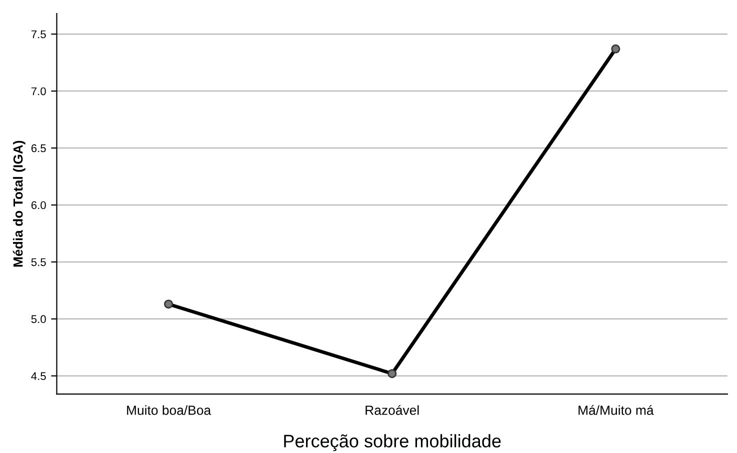 The width and height of the screenshot is (737, 453). Describe the element at coordinates (616, 410) in the screenshot. I see `x-tick-label: Má/Muito má` at that location.